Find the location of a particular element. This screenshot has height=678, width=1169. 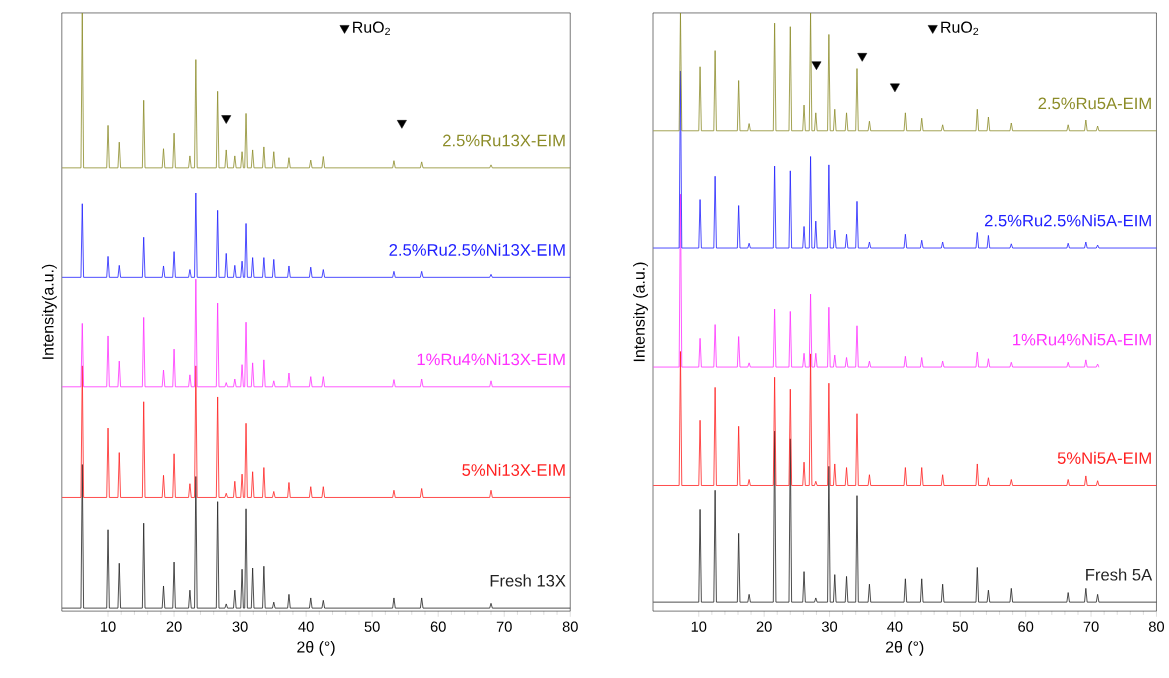

series-label: 5%Ni13X-EIM is located at coordinates (513, 469).